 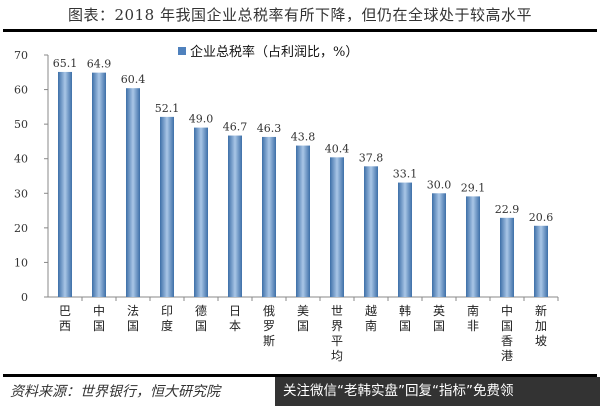 What do you see at coordinates (201, 318) in the screenshot?
I see `x-tick-label: 德国` at bounding box center [201, 318].